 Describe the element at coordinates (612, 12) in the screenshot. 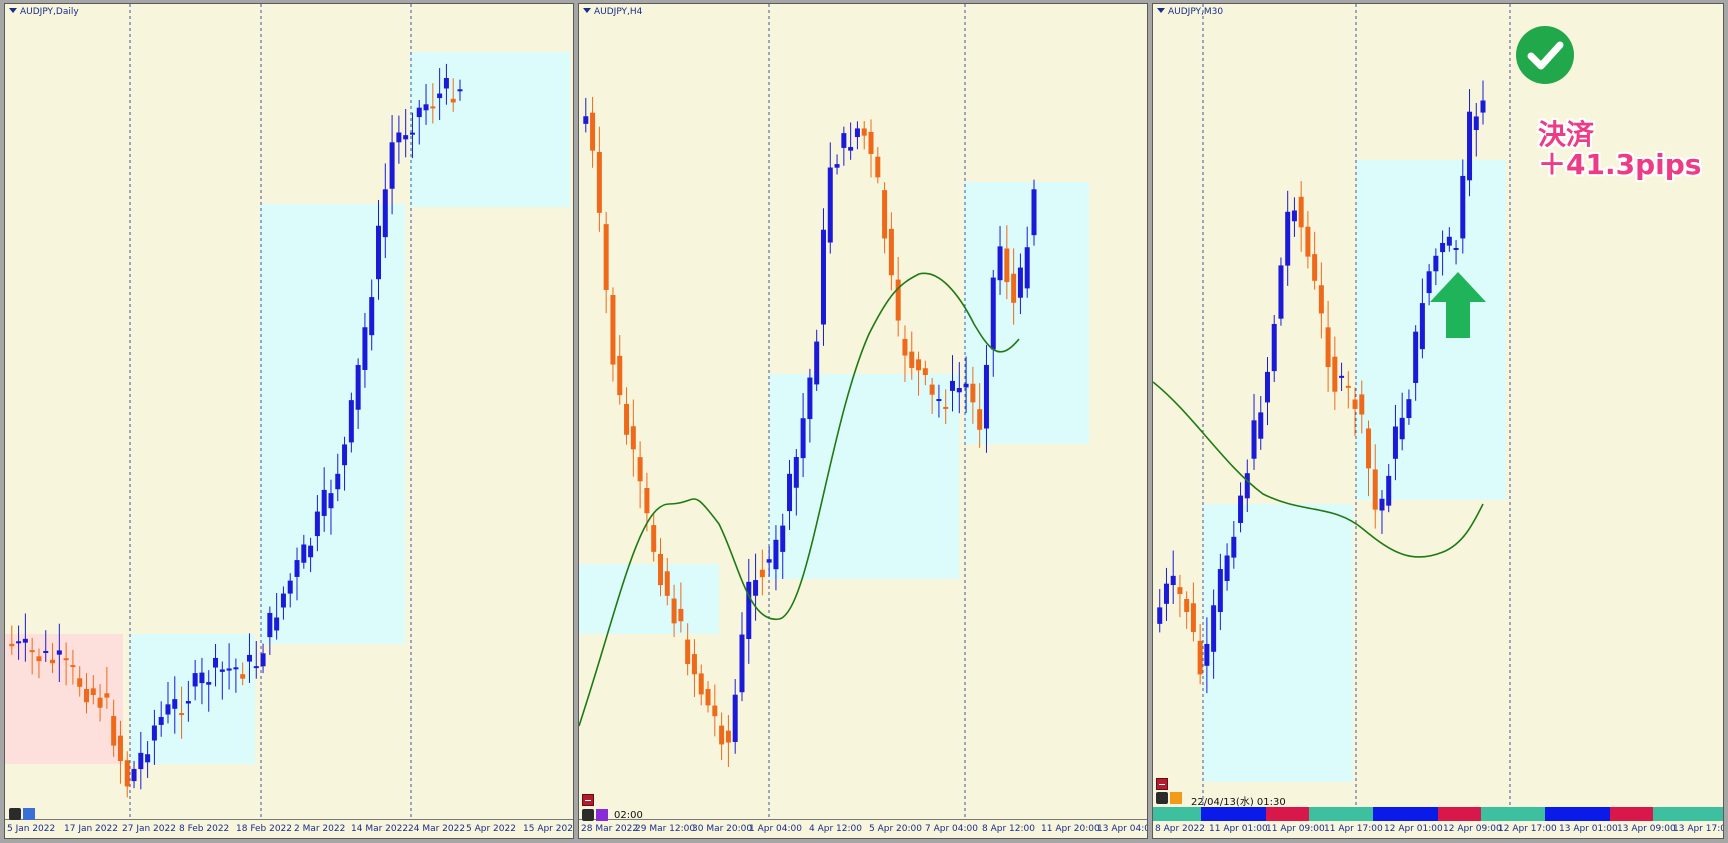

I see `chart-title-h4: AUDJPY,H4` at that location.